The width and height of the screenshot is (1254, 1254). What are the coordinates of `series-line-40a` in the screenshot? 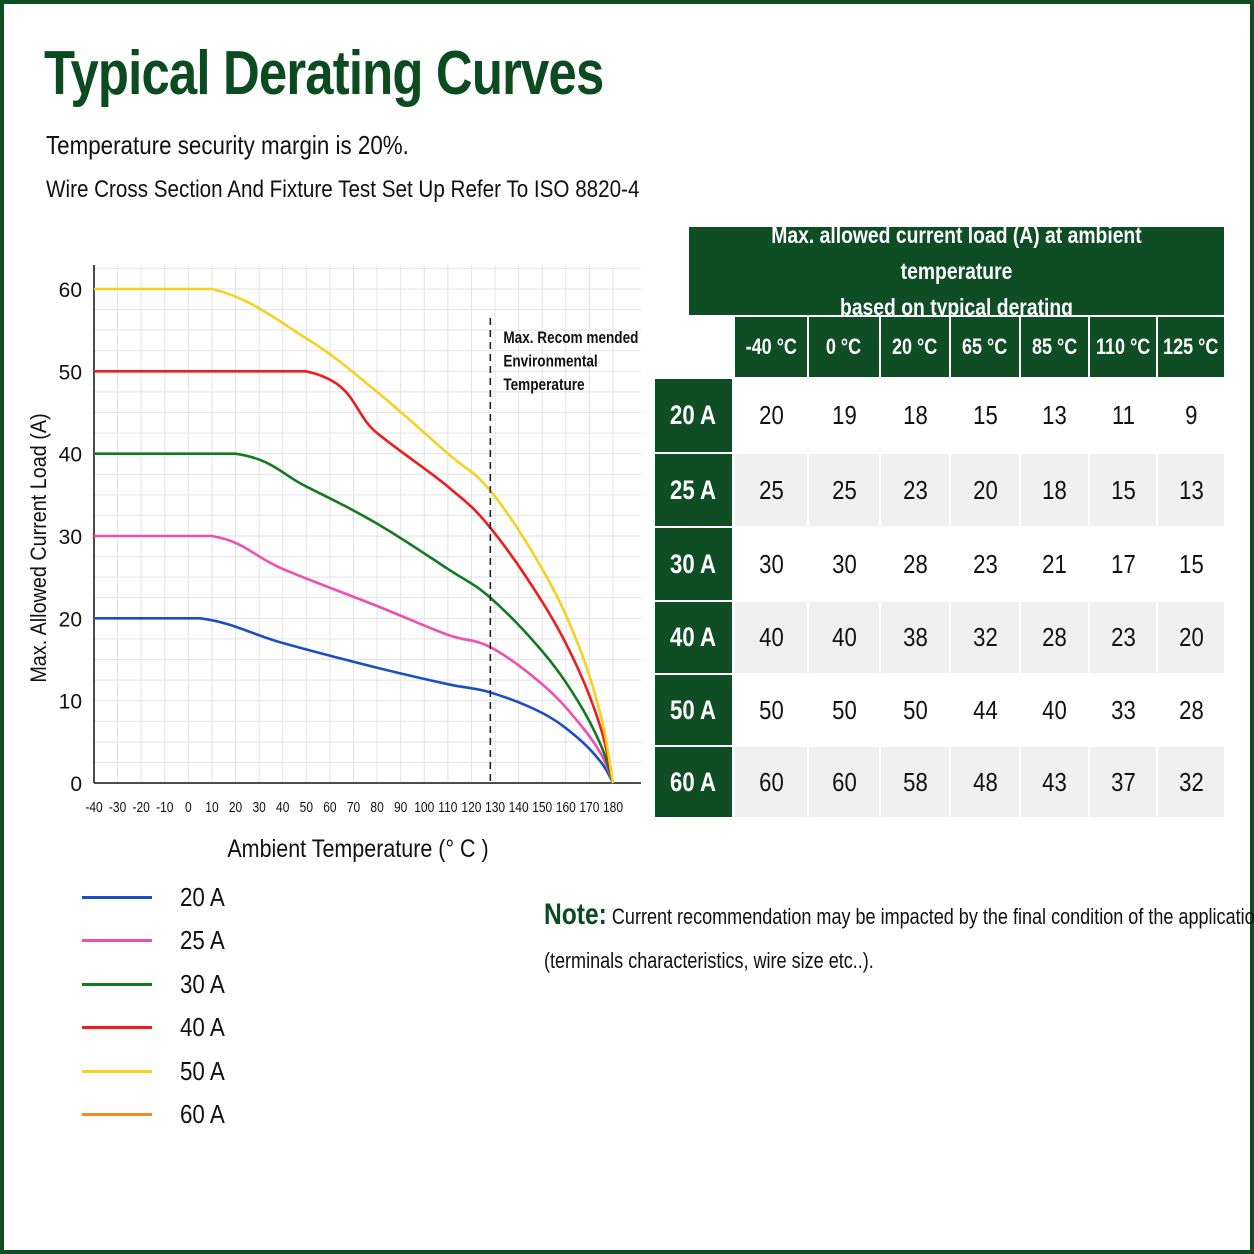 It's located at (354, 577).